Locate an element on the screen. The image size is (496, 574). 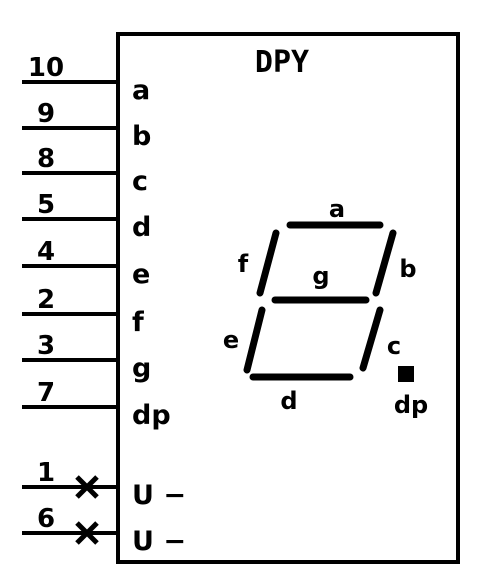
pin-10: 10 a is located at coordinates (86, 79).